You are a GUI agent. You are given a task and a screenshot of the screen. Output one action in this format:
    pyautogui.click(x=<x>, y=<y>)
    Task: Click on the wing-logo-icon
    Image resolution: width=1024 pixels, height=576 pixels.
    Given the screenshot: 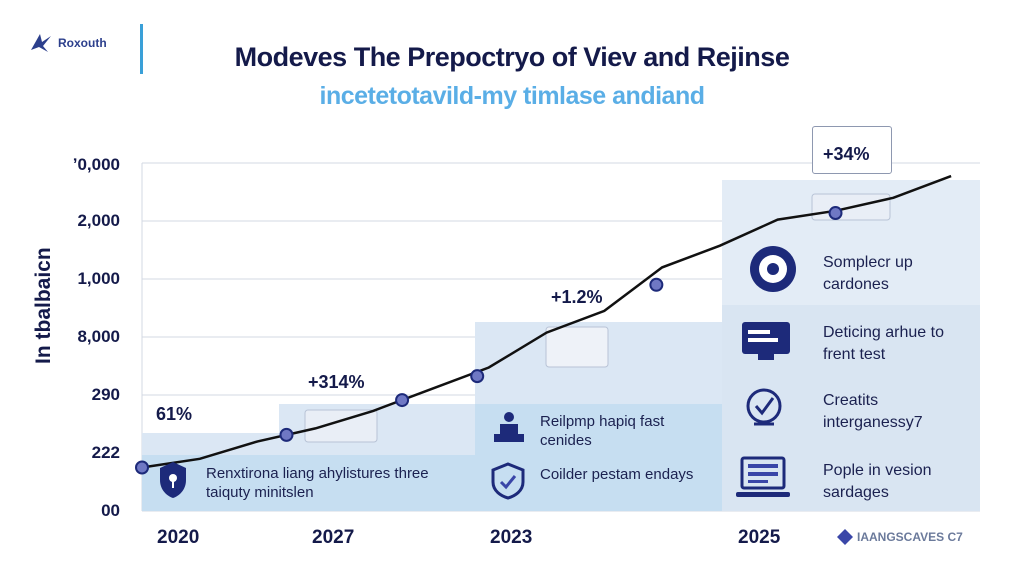 What is the action you would take?
    pyautogui.click(x=41, y=43)
    